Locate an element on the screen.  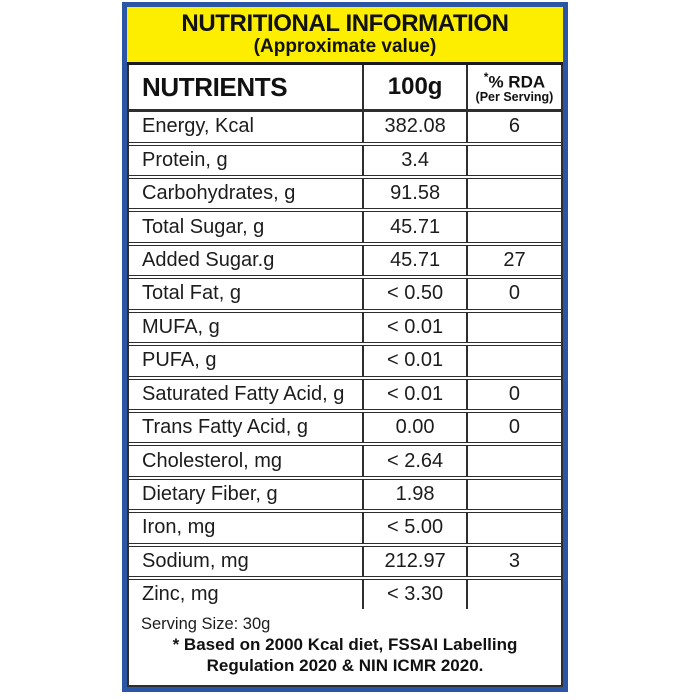
nutrient-amount: 0.00 is located at coordinates (414, 427).